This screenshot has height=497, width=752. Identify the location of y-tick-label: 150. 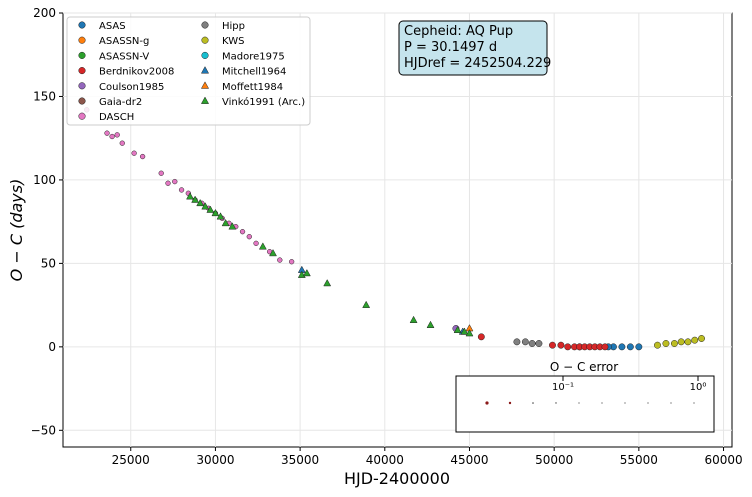
(44, 96).